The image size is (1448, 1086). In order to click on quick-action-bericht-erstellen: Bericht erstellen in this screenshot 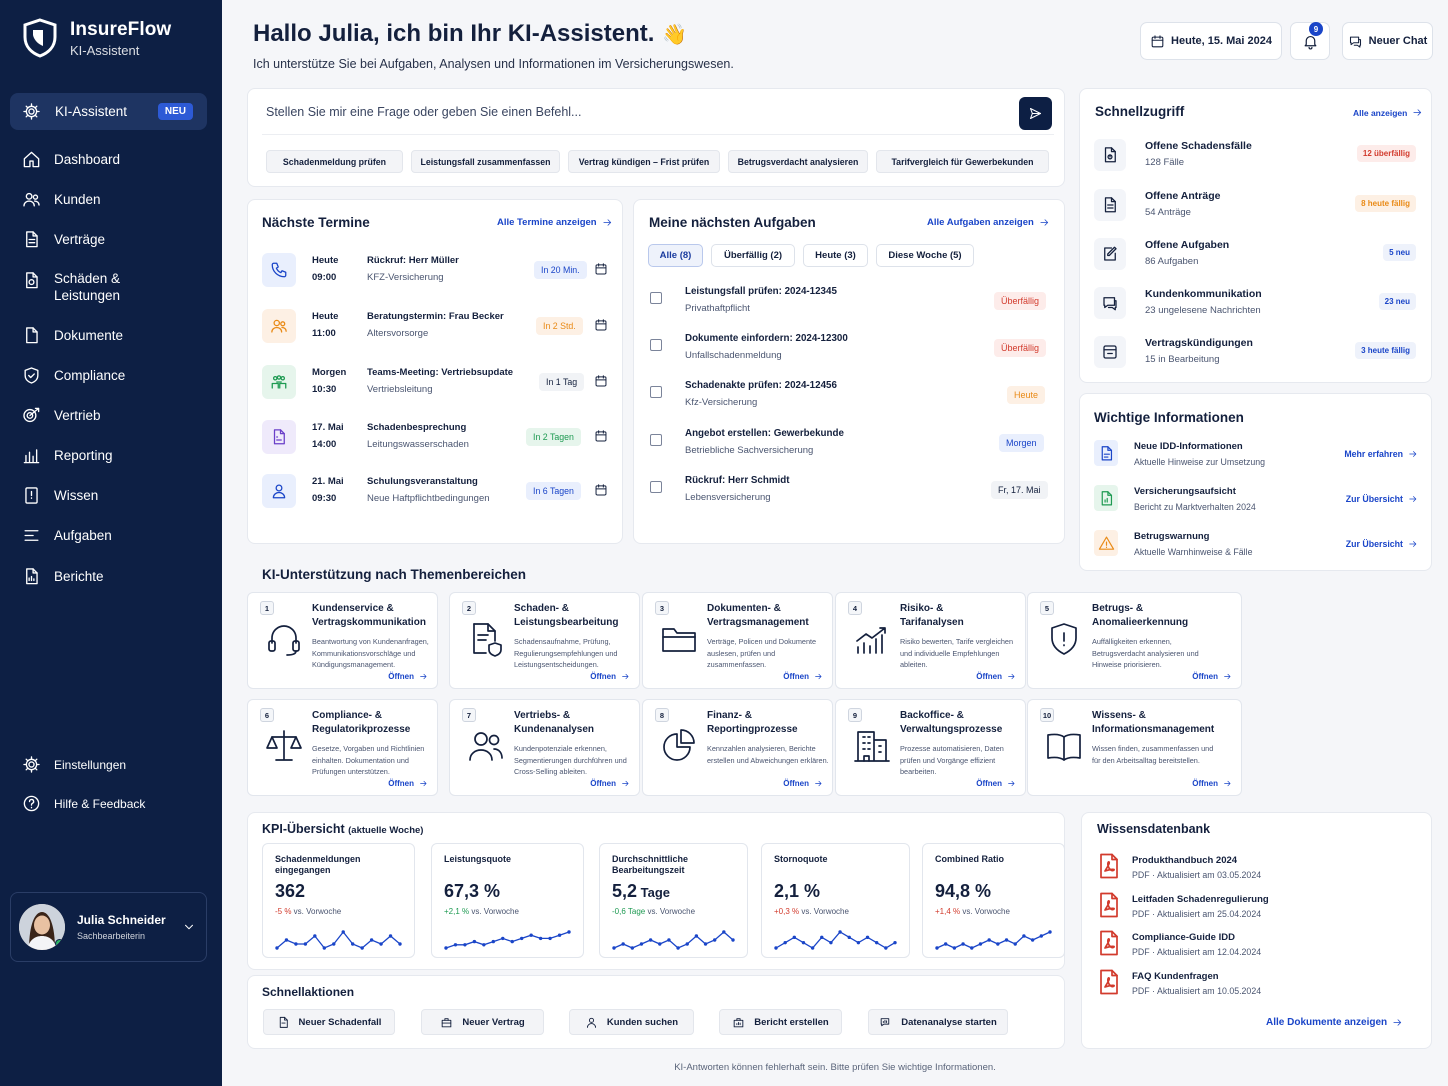, I will do `click(780, 1022)`.